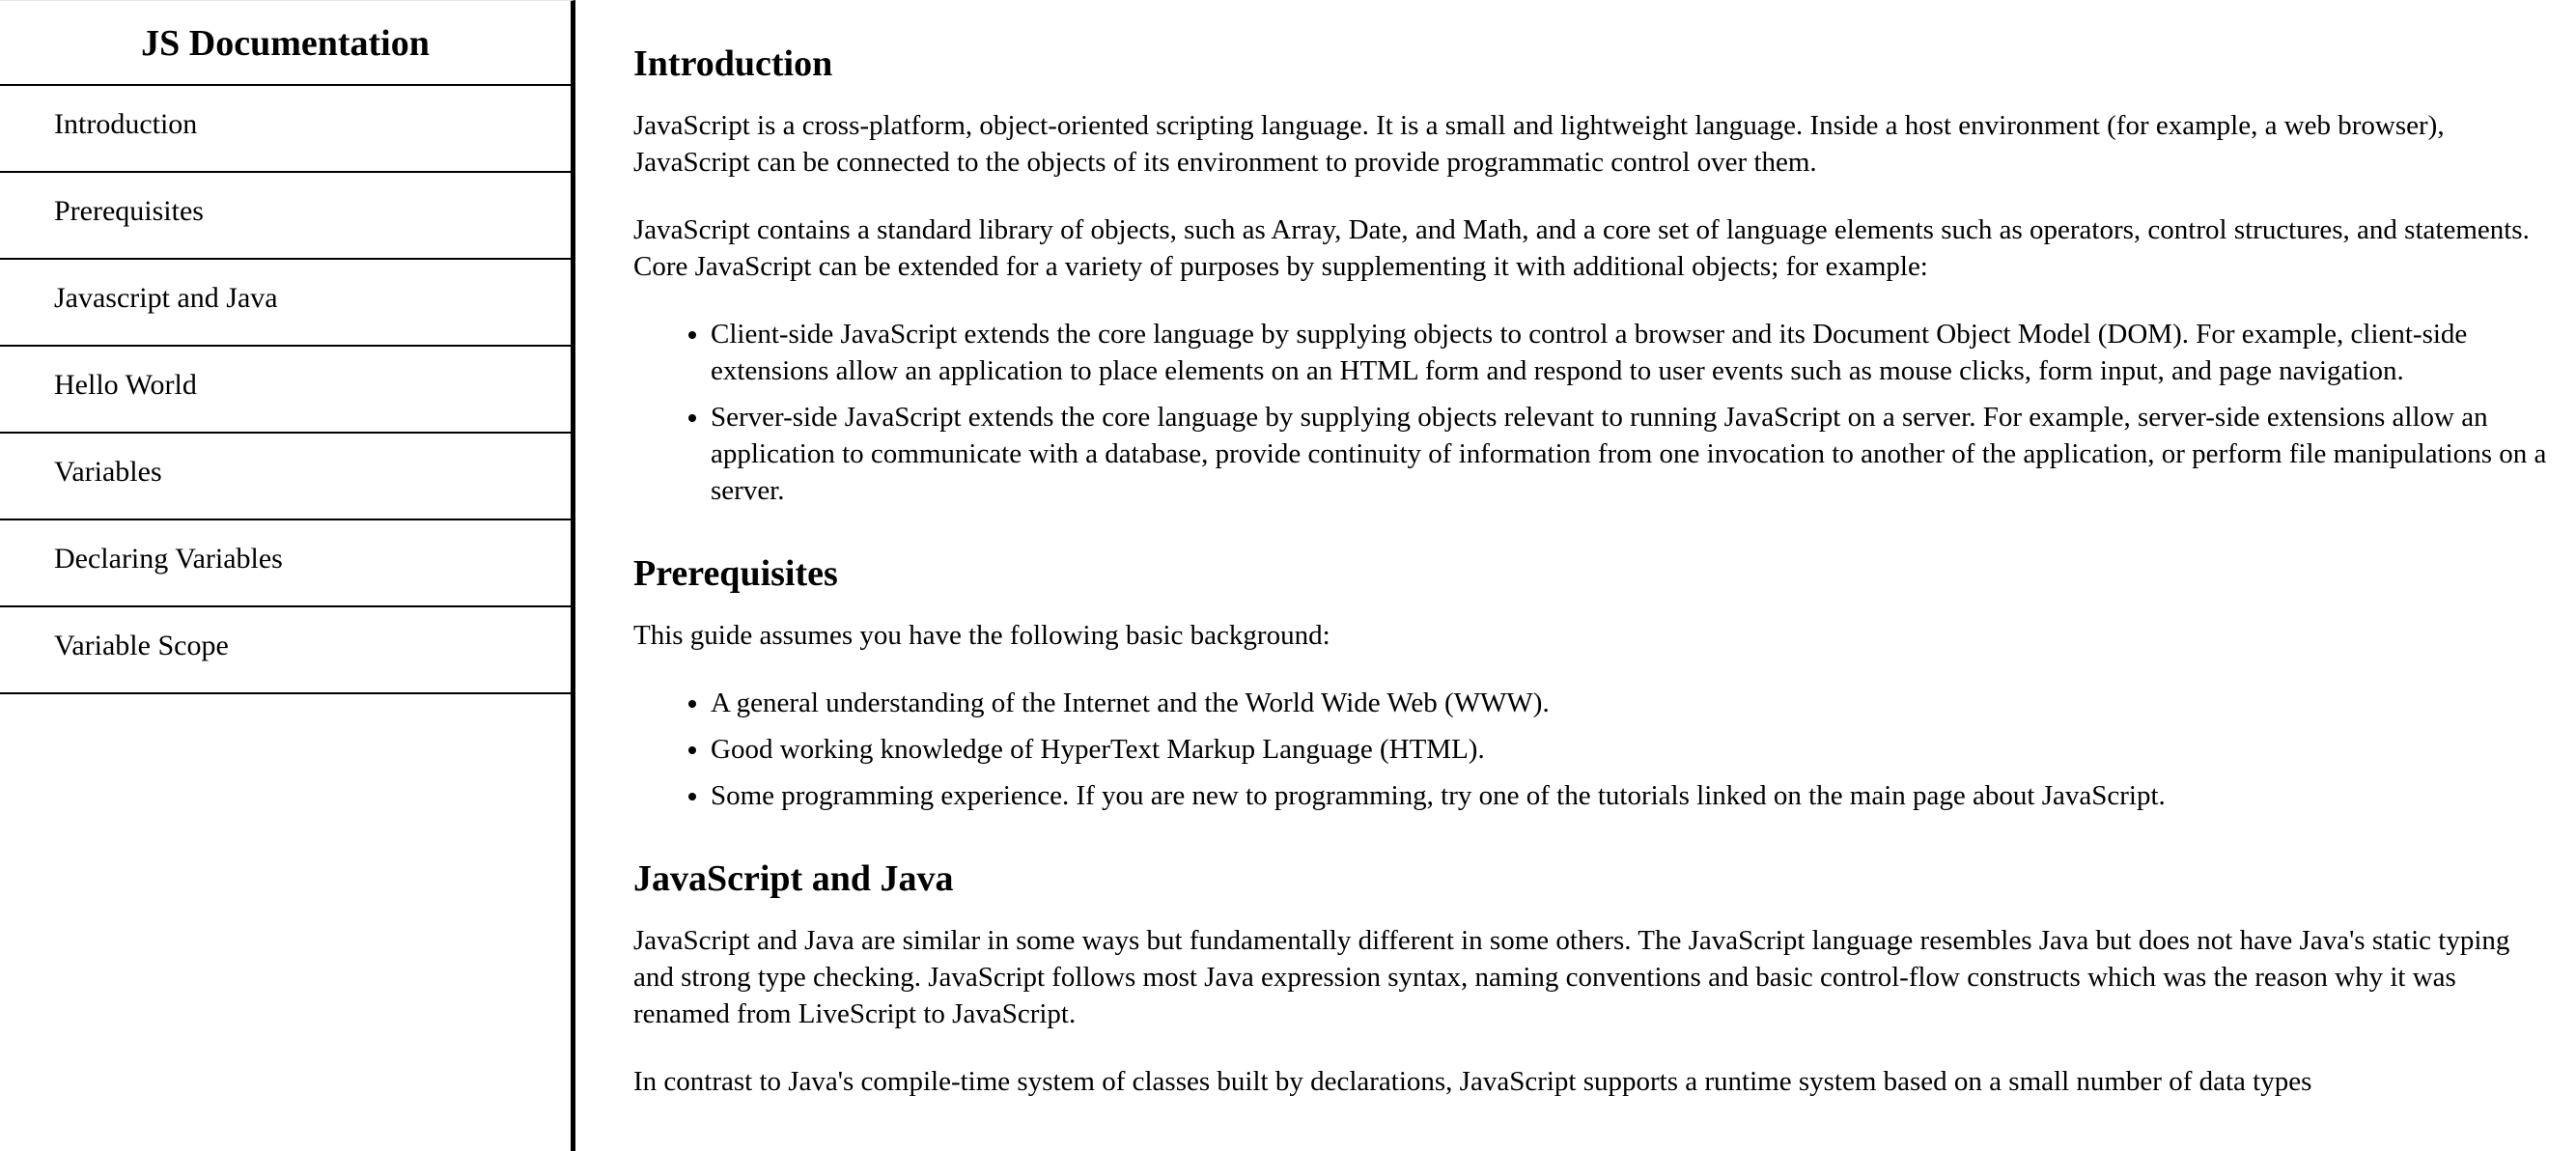 The width and height of the screenshot is (2576, 1151). What do you see at coordinates (286, 216) in the screenshot?
I see `sidebar-item-prerequisites: Prerequisites` at bounding box center [286, 216].